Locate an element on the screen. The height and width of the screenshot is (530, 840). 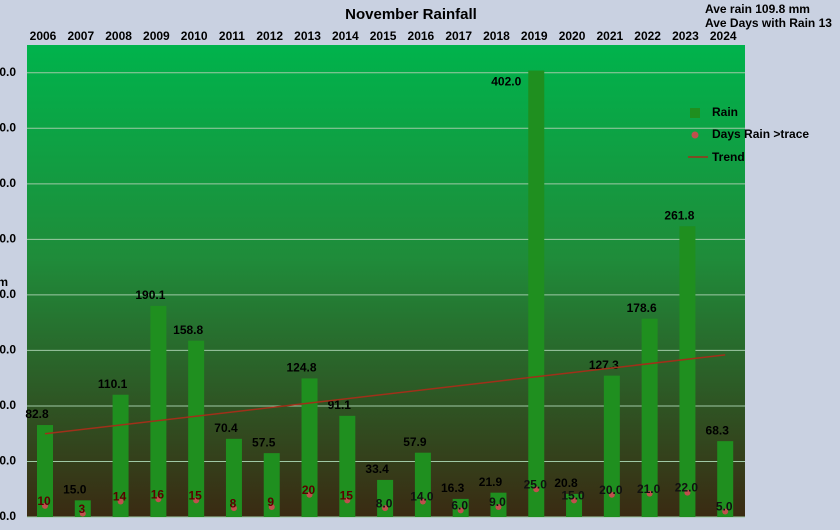
annotation: Ave rain 109.8 mm is located at coordinates (757, 9).